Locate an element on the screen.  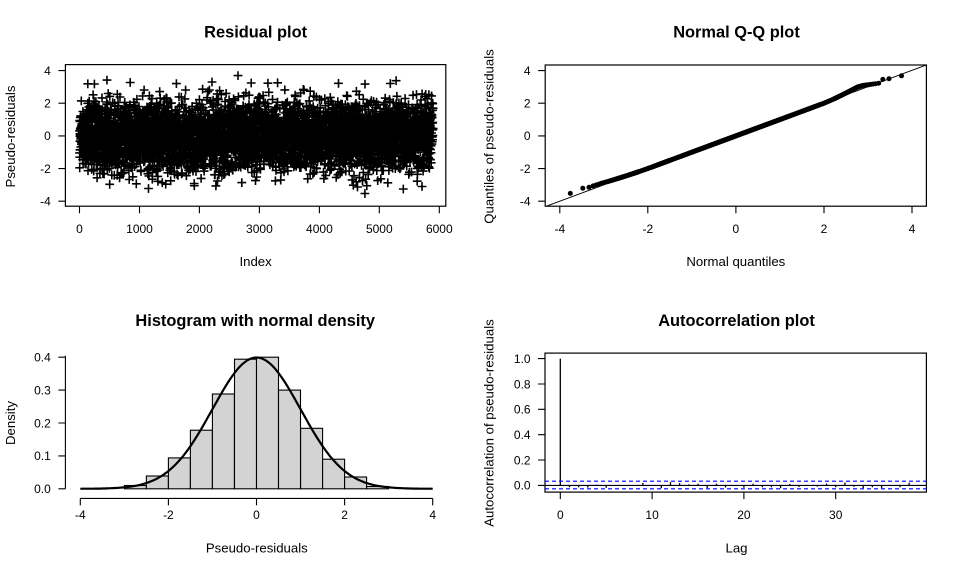
svg-text:Autocorrelation of pseudo-resi: Autocorrelation of pseudo-residuals is located at coordinates (489, 423).